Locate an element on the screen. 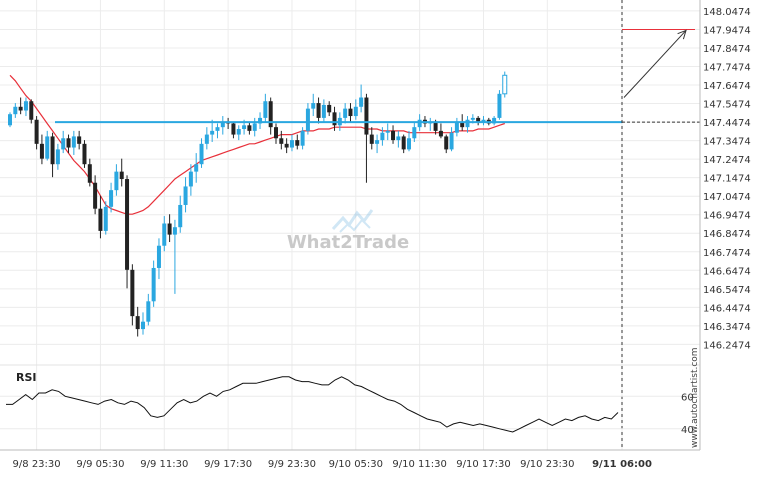  watermark: What2Trade is located at coordinates (348, 231).